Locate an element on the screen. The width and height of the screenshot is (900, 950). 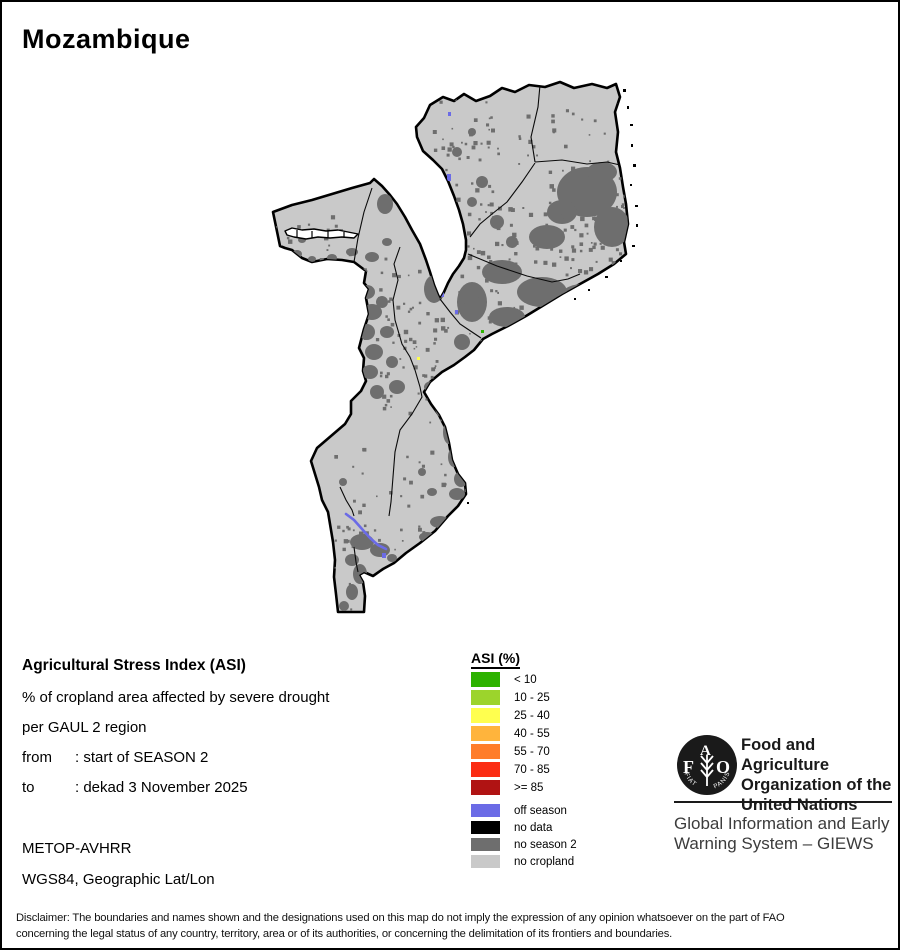
footer-divider-rule is located at coordinates (783, 802).